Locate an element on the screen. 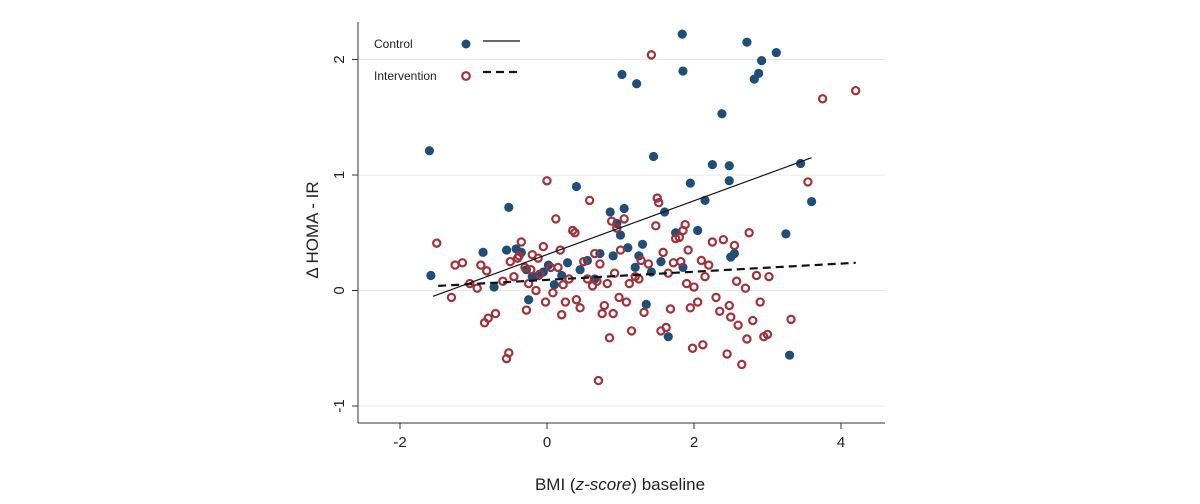 The image size is (1200, 504). legend-marker-control is located at coordinates (466, 44).